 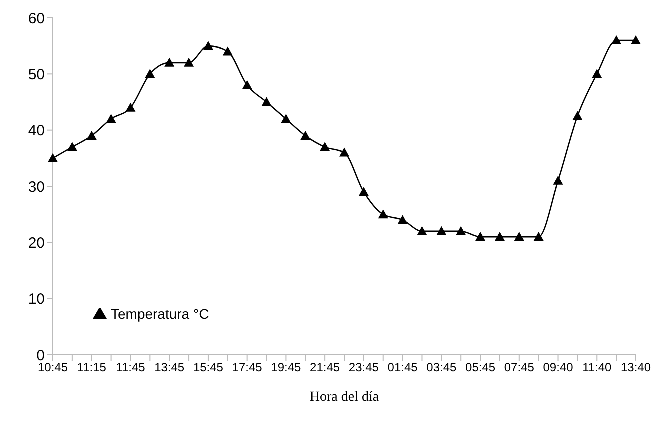 I want to click on x-tick-label: 17:45, so click(x=247, y=367).